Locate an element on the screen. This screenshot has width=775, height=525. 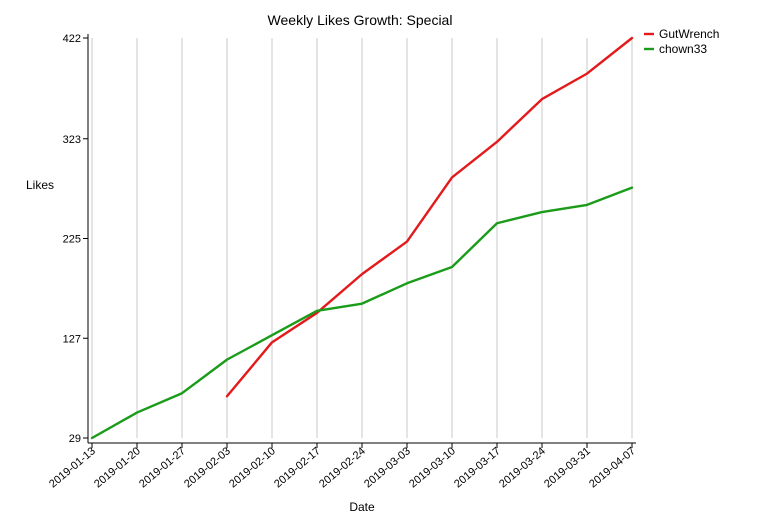
y-tick-label: 29 is located at coordinates (75, 439).